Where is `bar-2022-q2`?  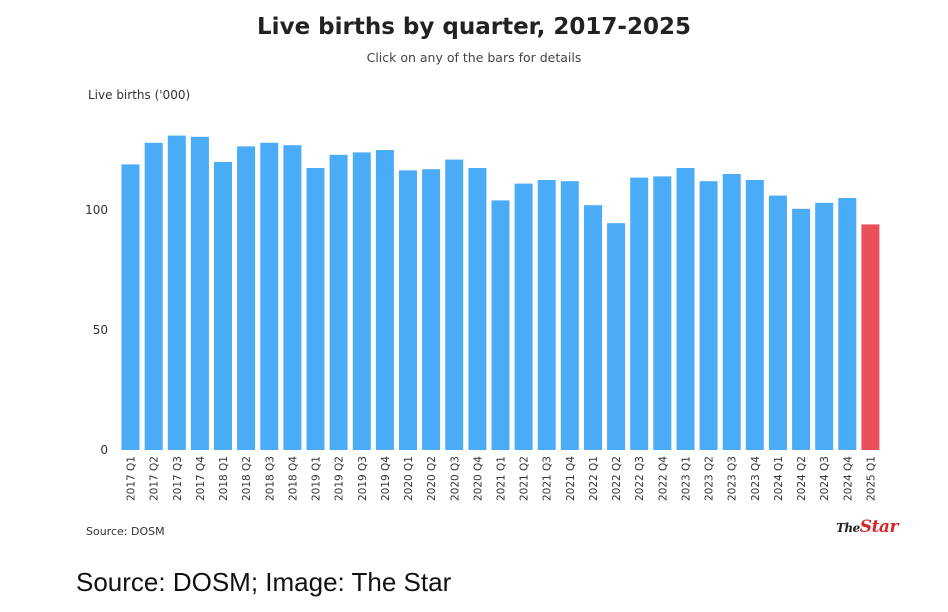
bar-2022-q2 is located at coordinates (616, 336).